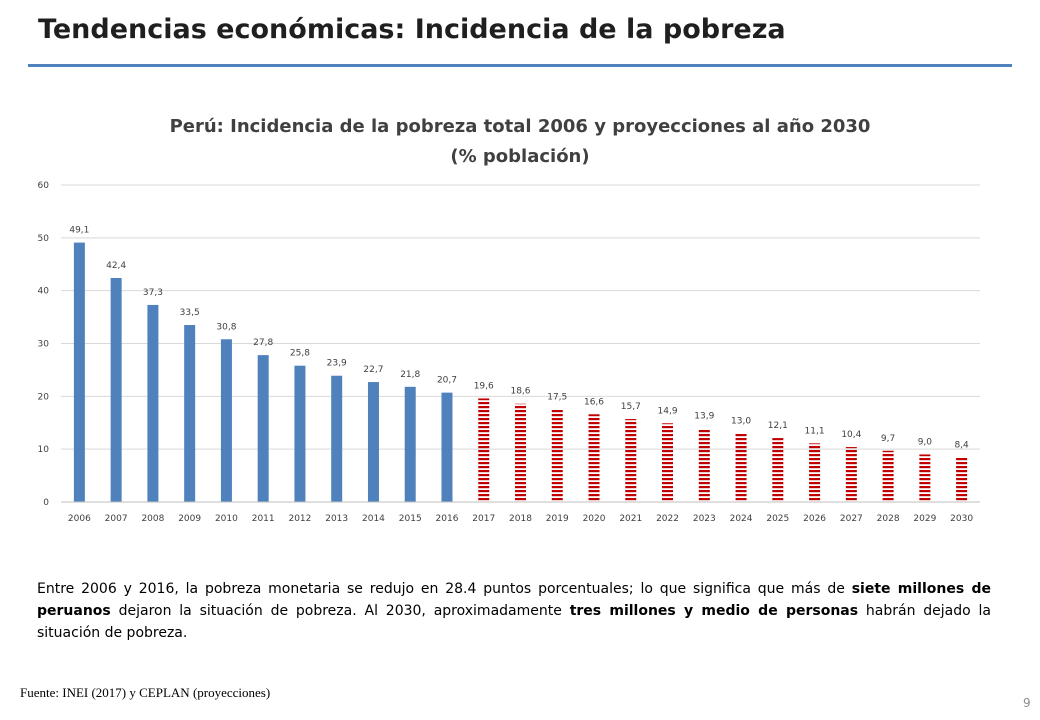 This screenshot has width=1040, height=720. I want to click on bar-projection-2030, so click(962, 479).